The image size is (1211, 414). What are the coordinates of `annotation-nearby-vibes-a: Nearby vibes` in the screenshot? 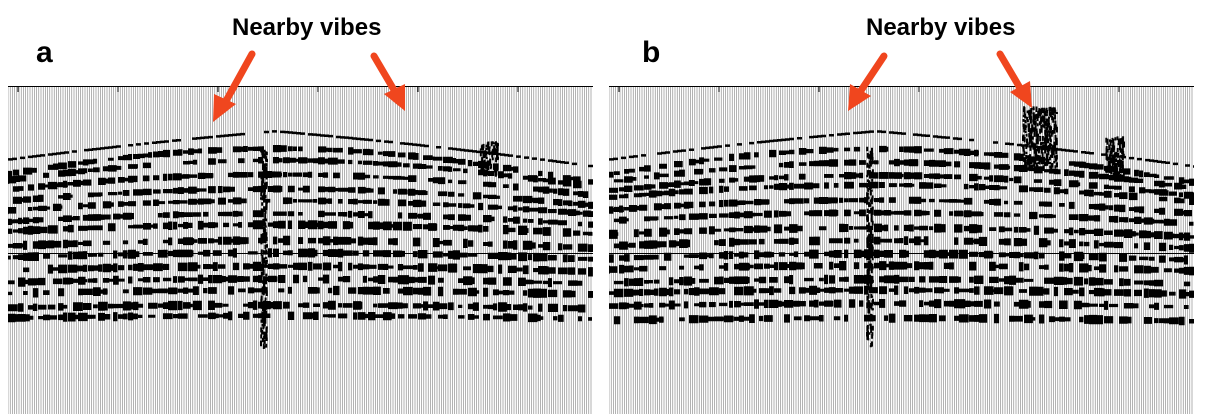 It's located at (307, 27).